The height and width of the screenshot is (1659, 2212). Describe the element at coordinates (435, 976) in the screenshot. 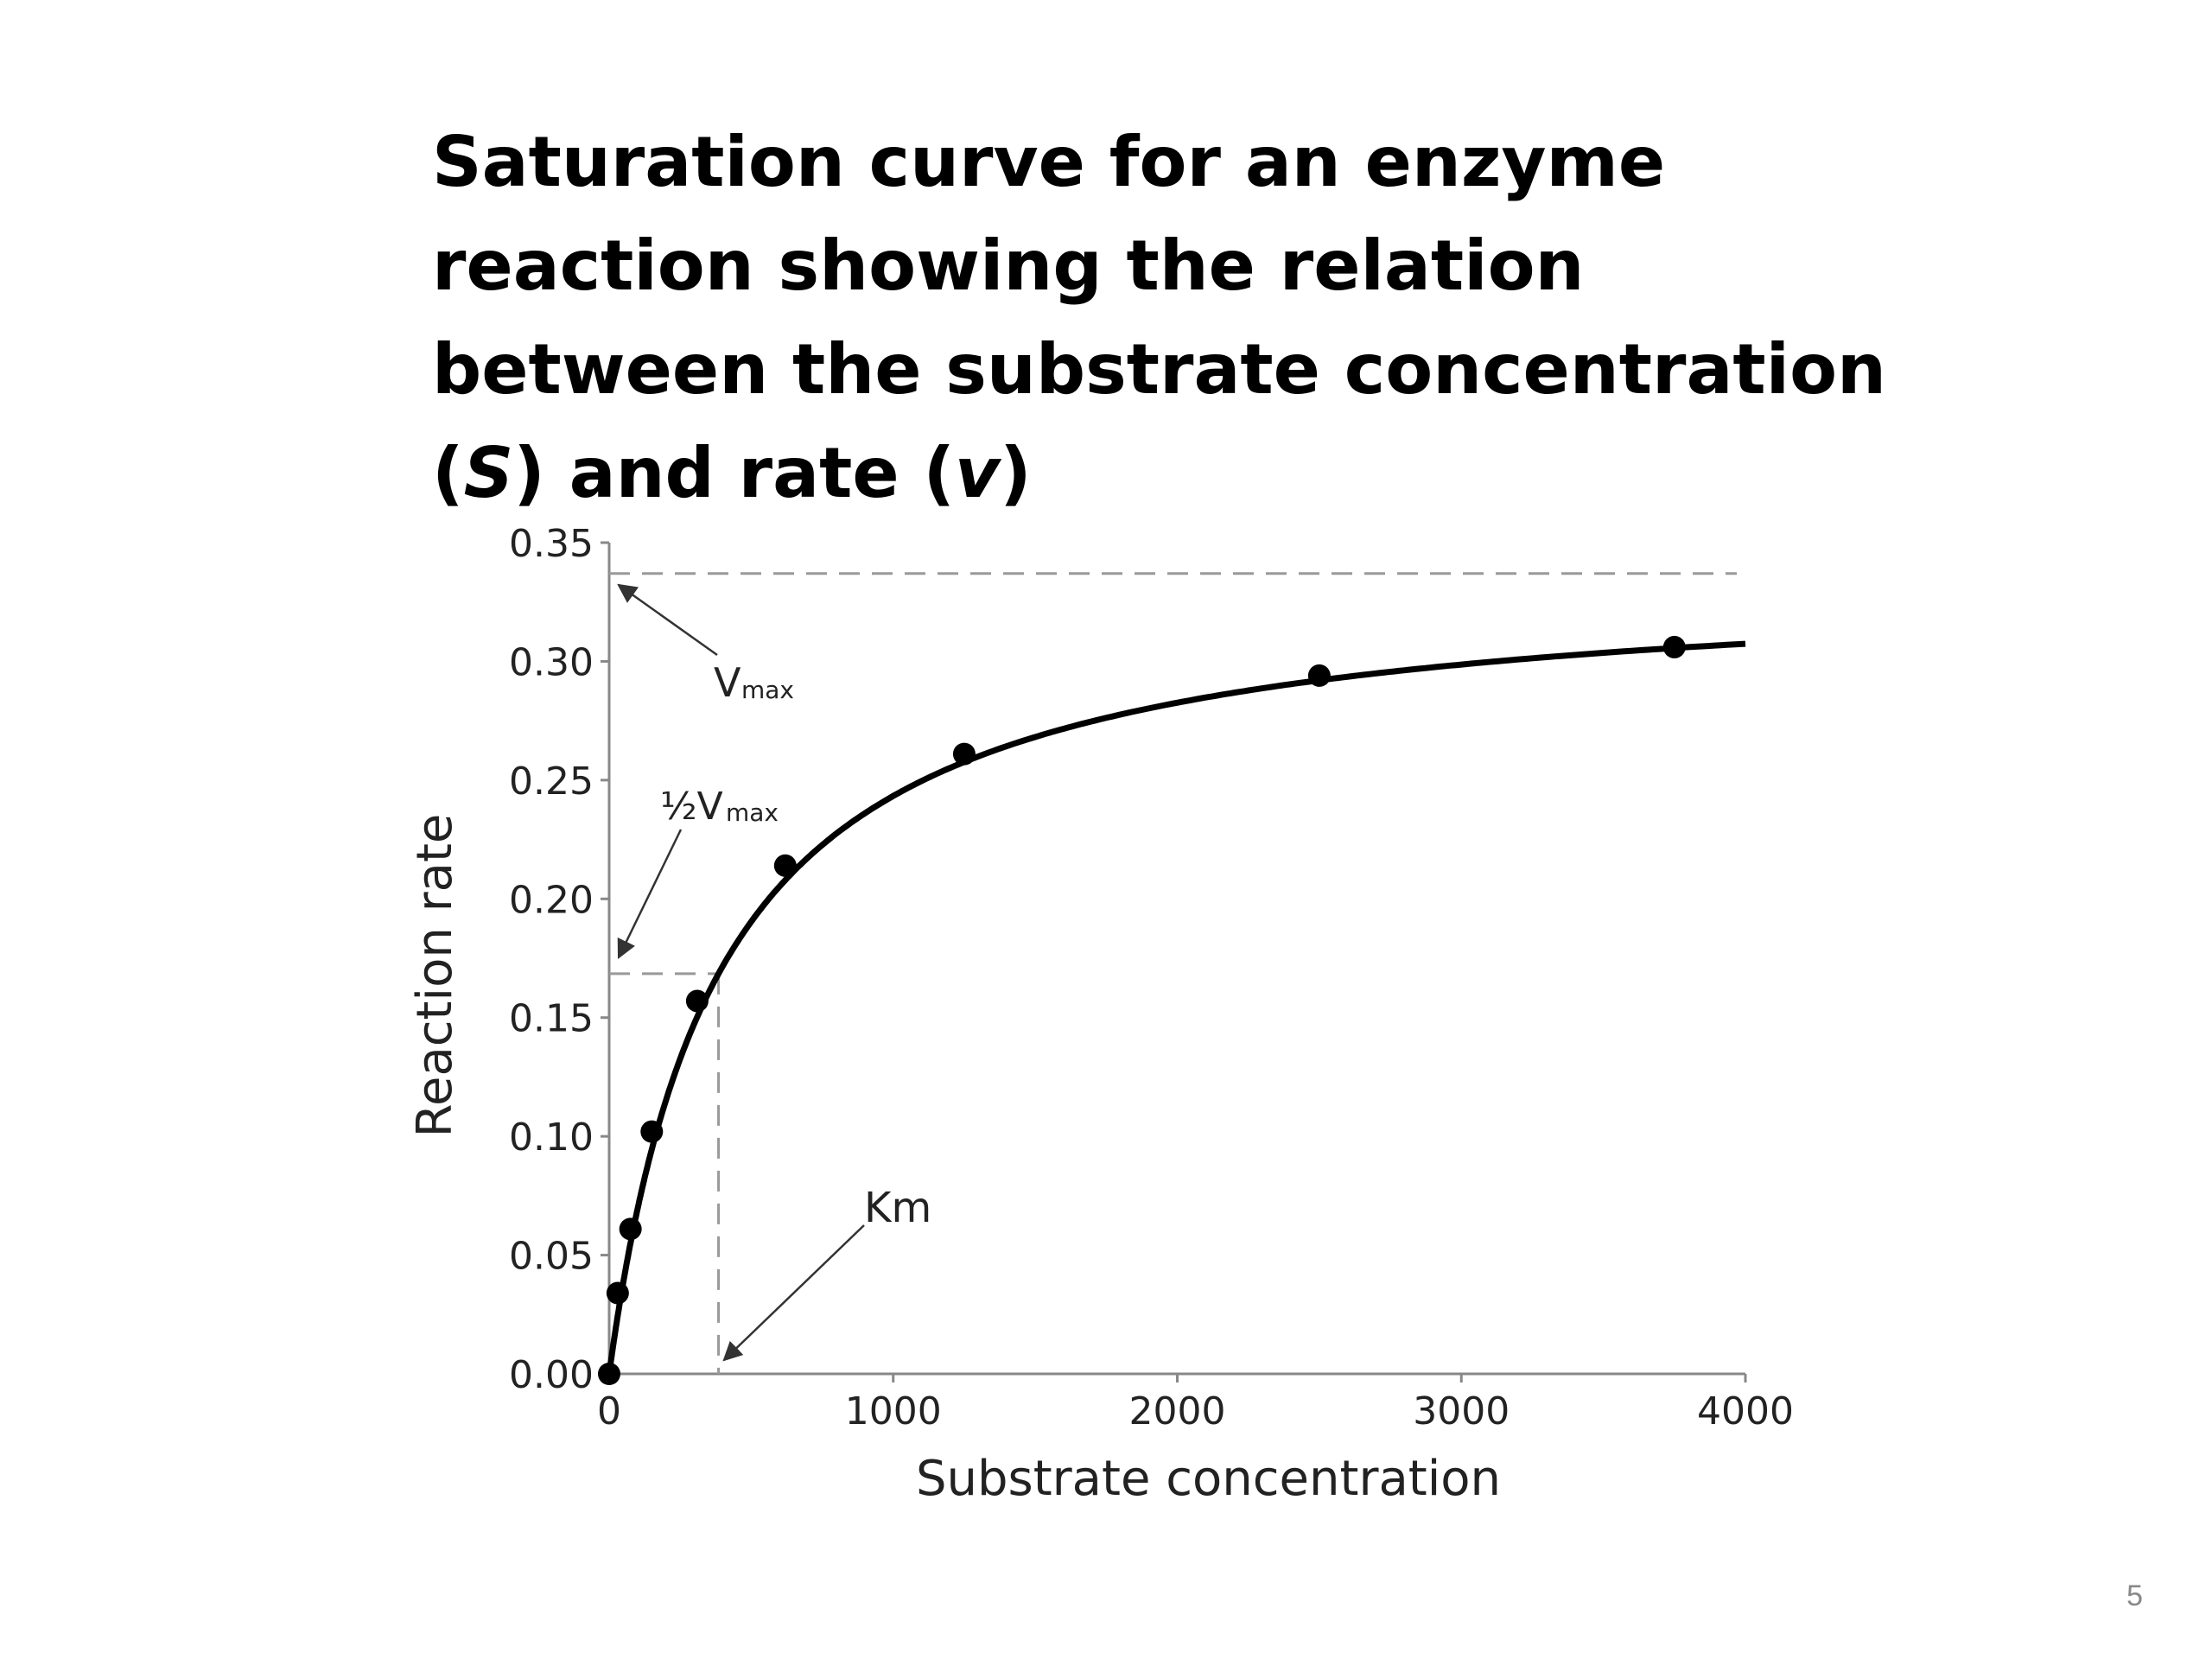

I see `y-axis-label: Reaction rate` at that location.